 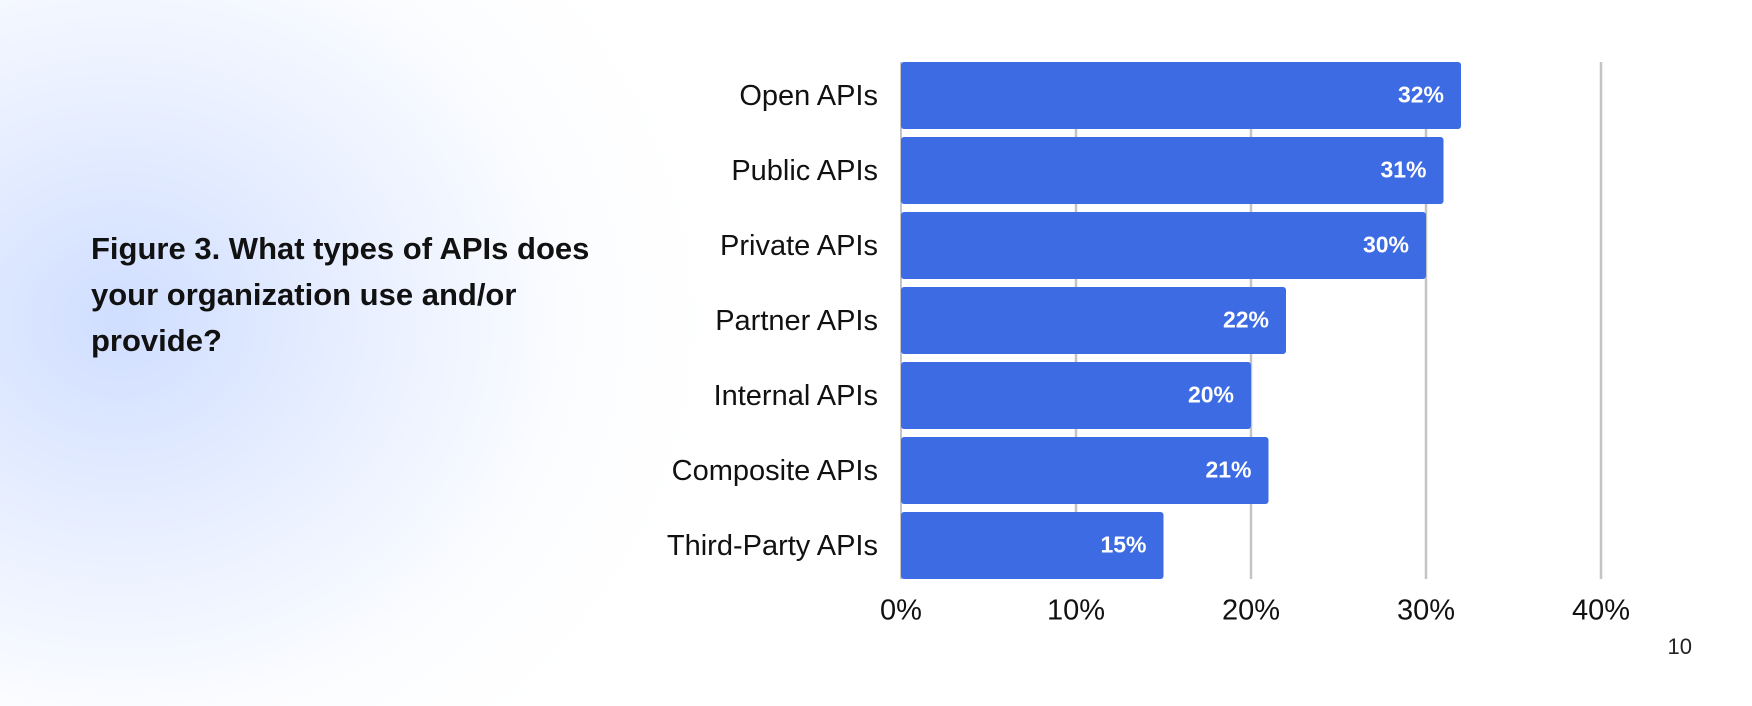 I want to click on bar-public-apis, so click(x=1172, y=170).